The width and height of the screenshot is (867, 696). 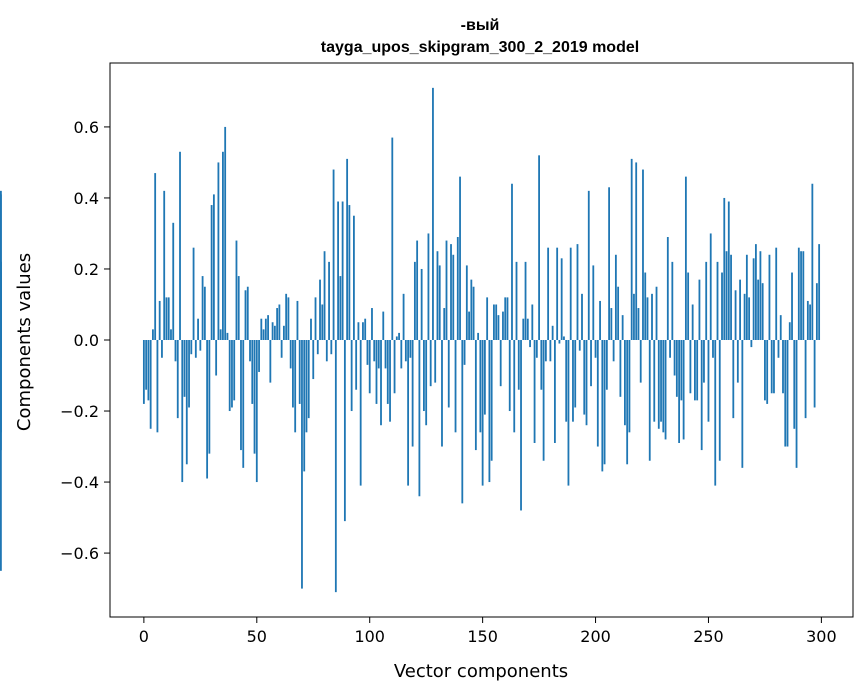 What do you see at coordinates (86, 198) in the screenshot?
I see `y-tick-label: 0.4` at bounding box center [86, 198].